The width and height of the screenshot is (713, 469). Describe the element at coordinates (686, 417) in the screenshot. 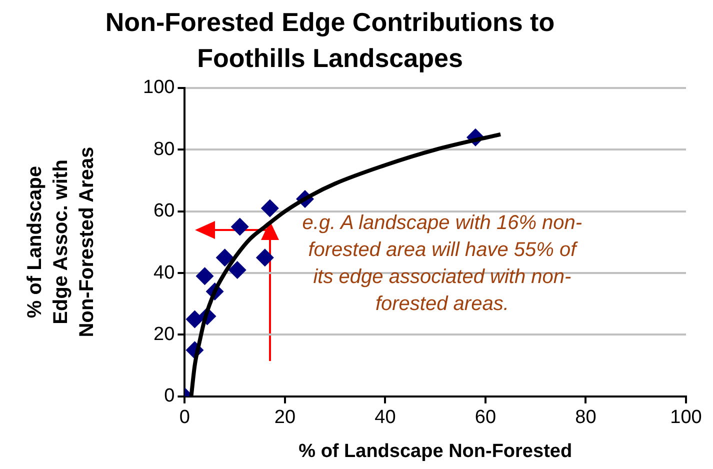

I see `x-tick-label: 100` at that location.